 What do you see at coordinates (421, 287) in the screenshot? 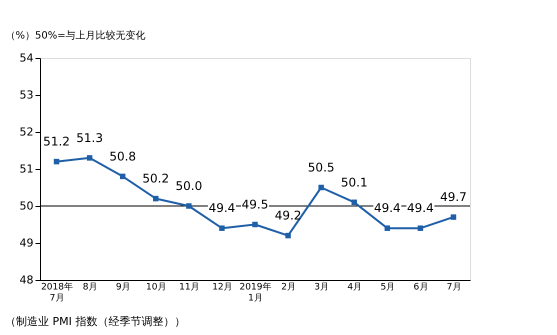
I see `x-tick-label: 6月` at bounding box center [421, 287].